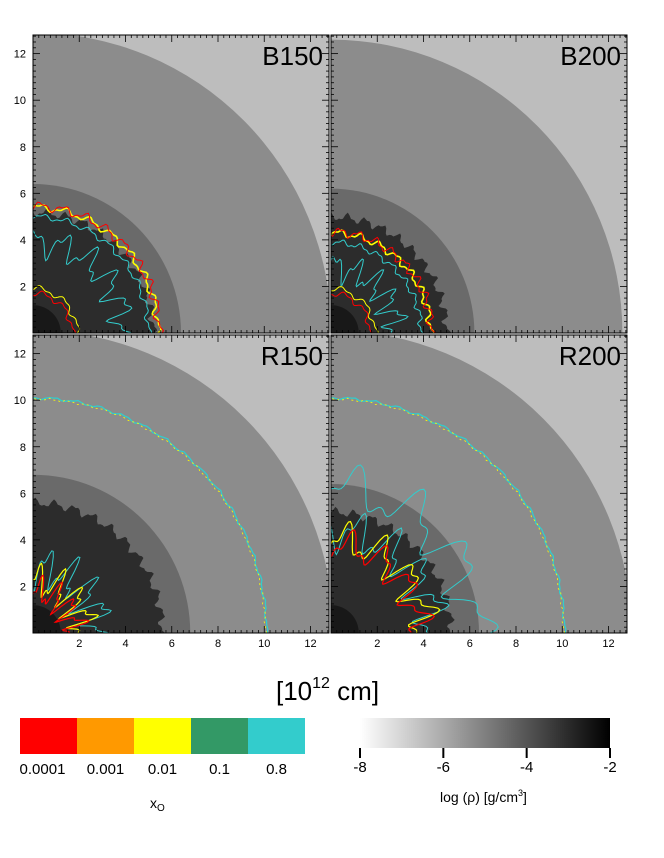 The image size is (664, 858). Describe the element at coordinates (443, 767) in the screenshot. I see `colorbar-rho-tick-label: -6` at that location.